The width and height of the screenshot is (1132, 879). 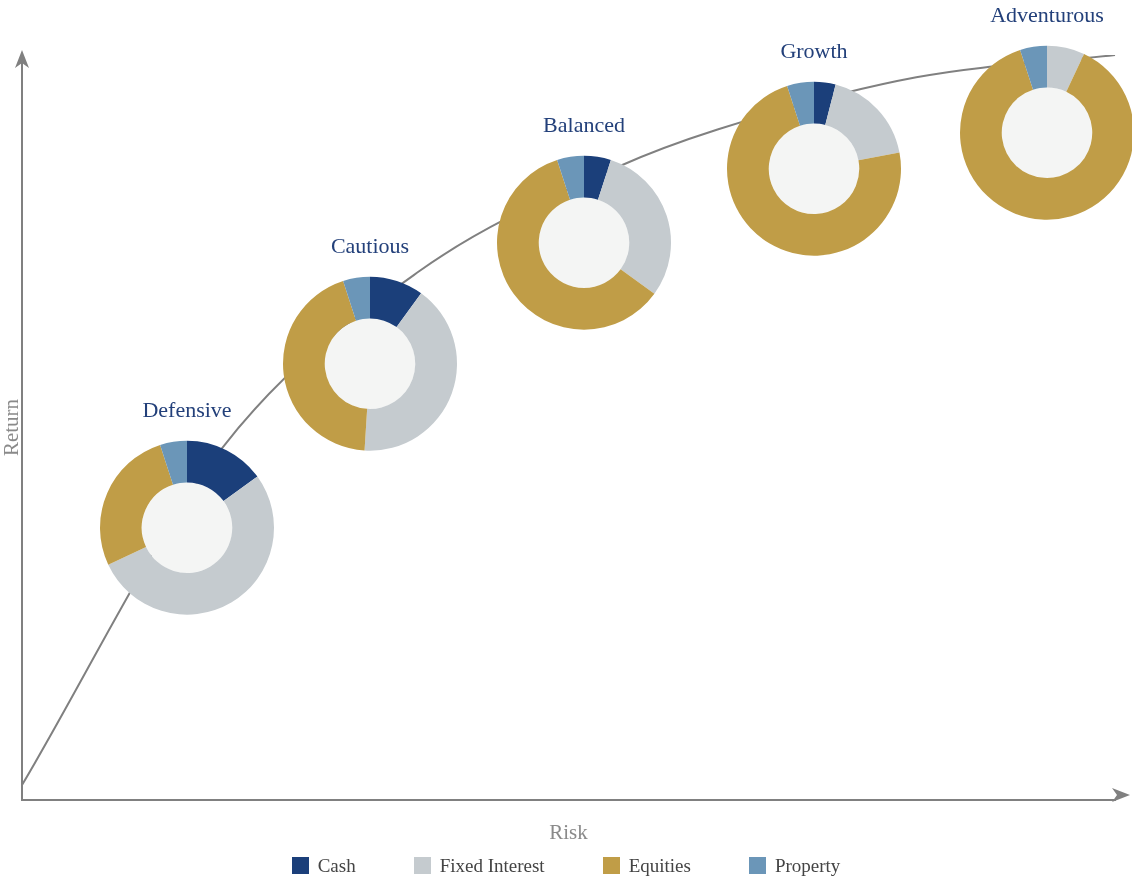 I want to click on legend-label: Property, so click(x=807, y=865).